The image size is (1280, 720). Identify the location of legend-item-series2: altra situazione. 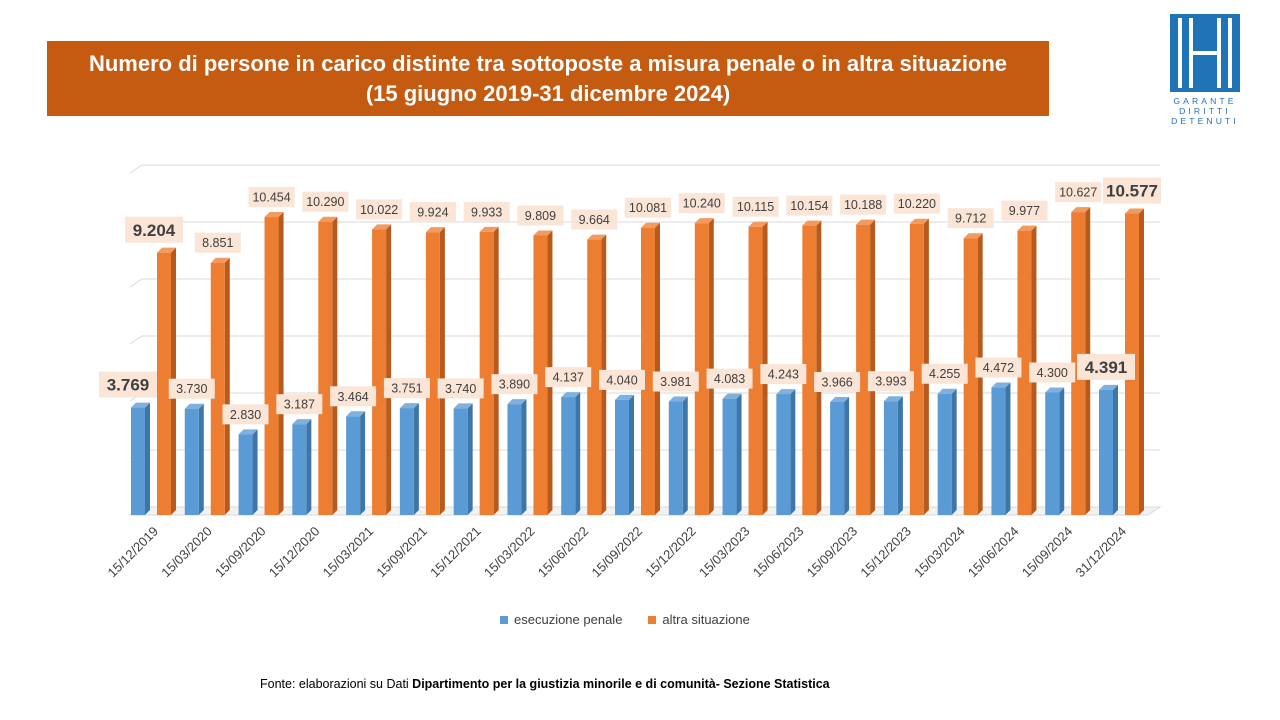
(699, 619).